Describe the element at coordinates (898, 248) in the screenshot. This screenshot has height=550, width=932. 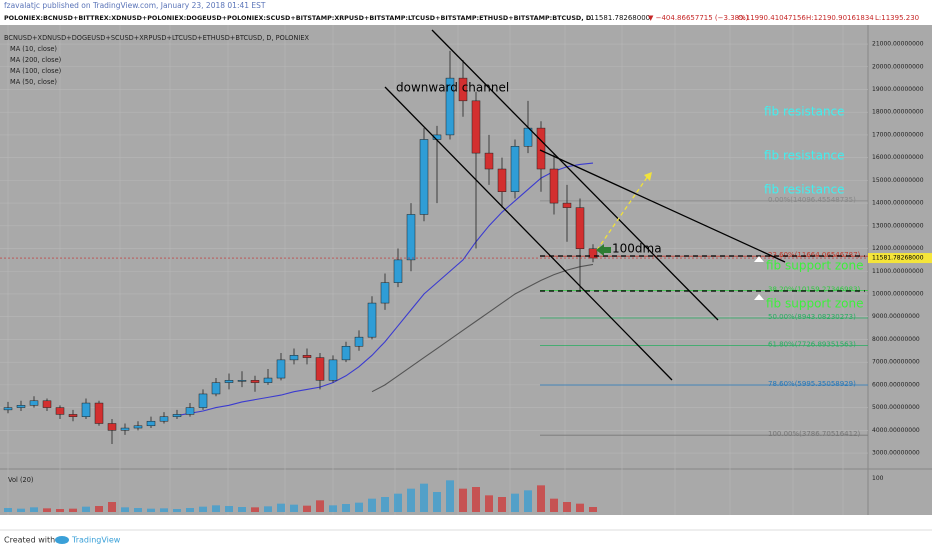
I see `y-tick-label: 12000.00000000` at that location.